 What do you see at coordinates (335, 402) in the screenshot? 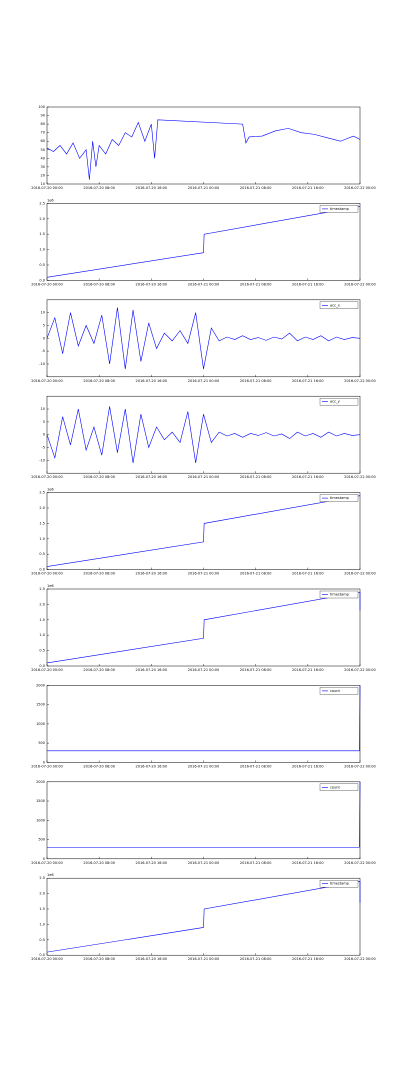
I see `legend-label: acc_y` at bounding box center [335, 402].